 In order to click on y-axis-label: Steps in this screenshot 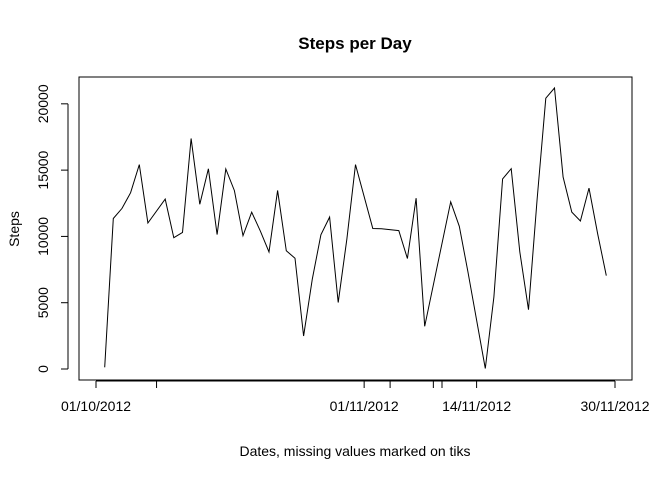, I will do `click(14, 229)`.